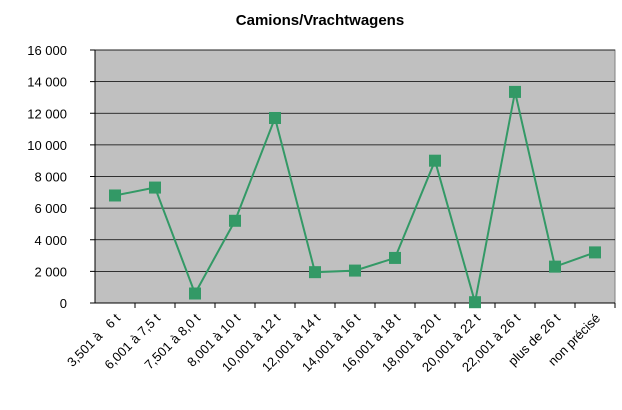 The width and height of the screenshot is (622, 410). What do you see at coordinates (50, 177) in the screenshot?
I see `y-tick-label: 8 000` at bounding box center [50, 177].